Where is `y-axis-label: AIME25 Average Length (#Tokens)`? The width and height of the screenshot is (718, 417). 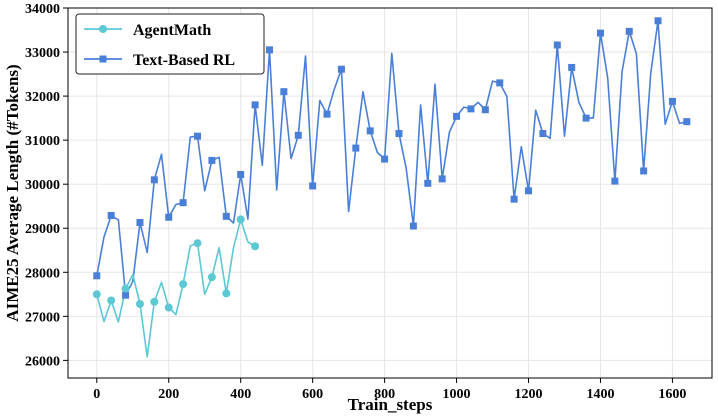
y-axis-label: AIME25 Average Length (#Tokens) is located at coordinates (12, 192).